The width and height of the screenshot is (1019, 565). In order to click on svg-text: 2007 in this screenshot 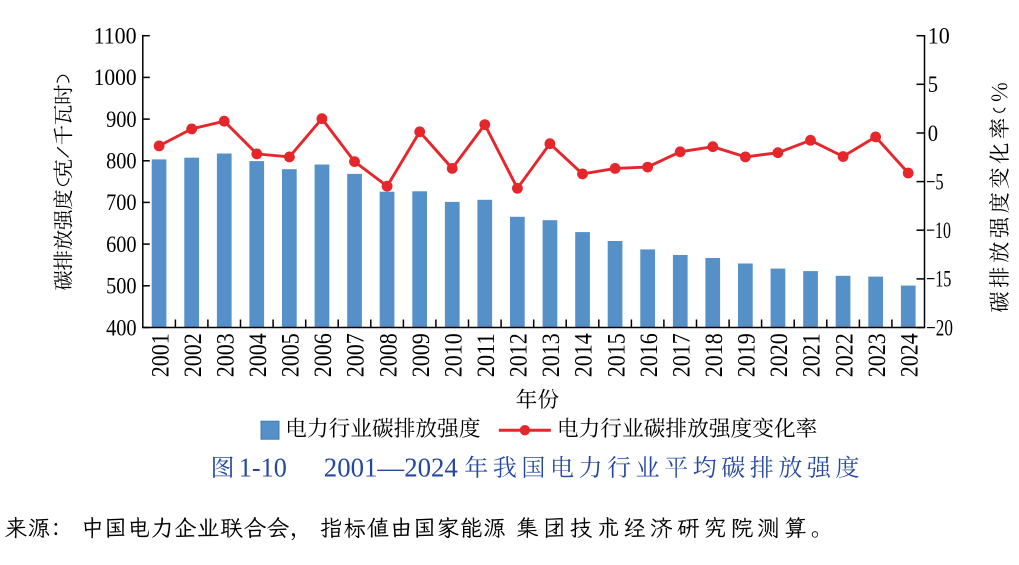, I will do `click(355, 355)`.